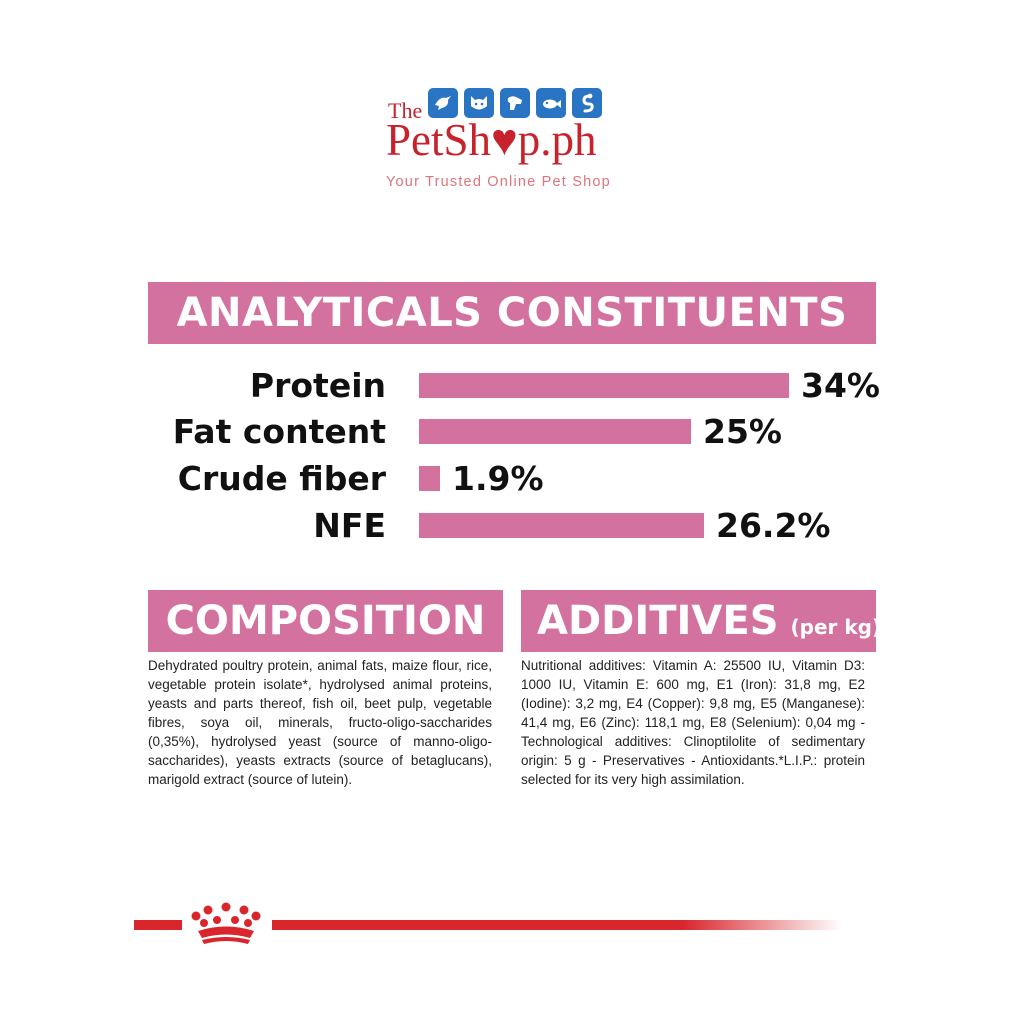 This screenshot has height=1024, width=1024. What do you see at coordinates (836, 627) in the screenshot?
I see `additives-subtitle: (per kg)` at bounding box center [836, 627].